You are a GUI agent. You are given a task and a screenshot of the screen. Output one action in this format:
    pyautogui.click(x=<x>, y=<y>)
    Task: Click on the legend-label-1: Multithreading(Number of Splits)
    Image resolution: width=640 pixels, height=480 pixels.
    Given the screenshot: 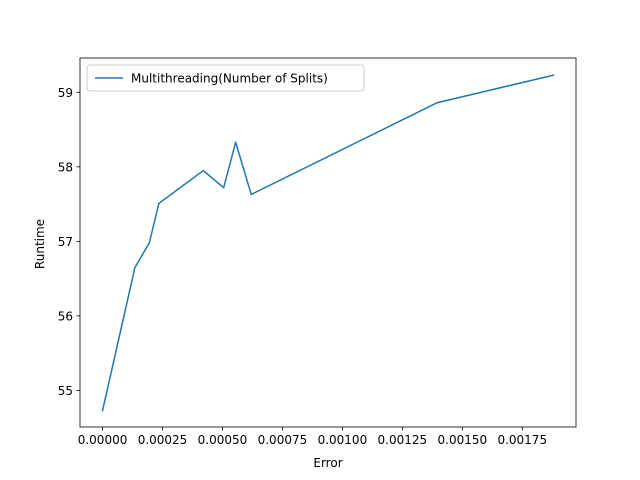 What is the action you would take?
    pyautogui.click(x=229, y=79)
    